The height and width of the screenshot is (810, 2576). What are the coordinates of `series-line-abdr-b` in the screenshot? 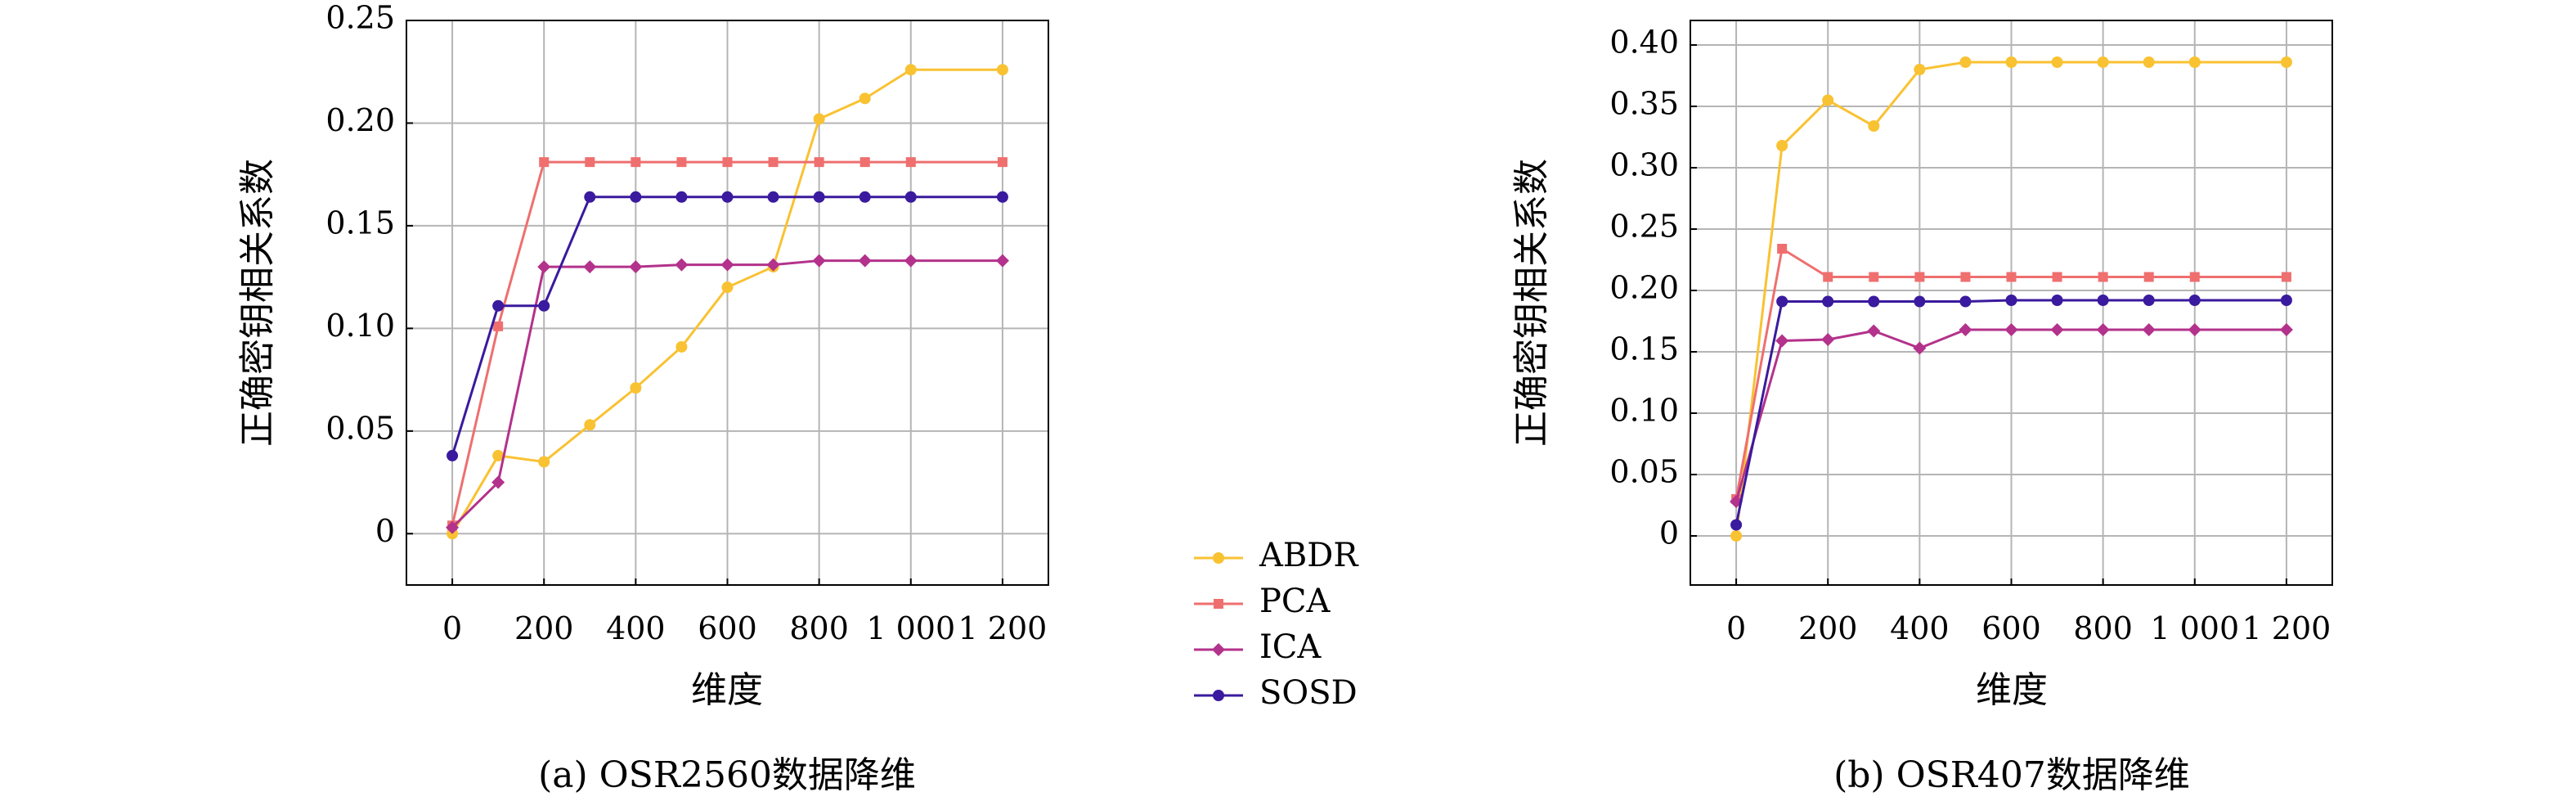 It's located at (2011, 299).